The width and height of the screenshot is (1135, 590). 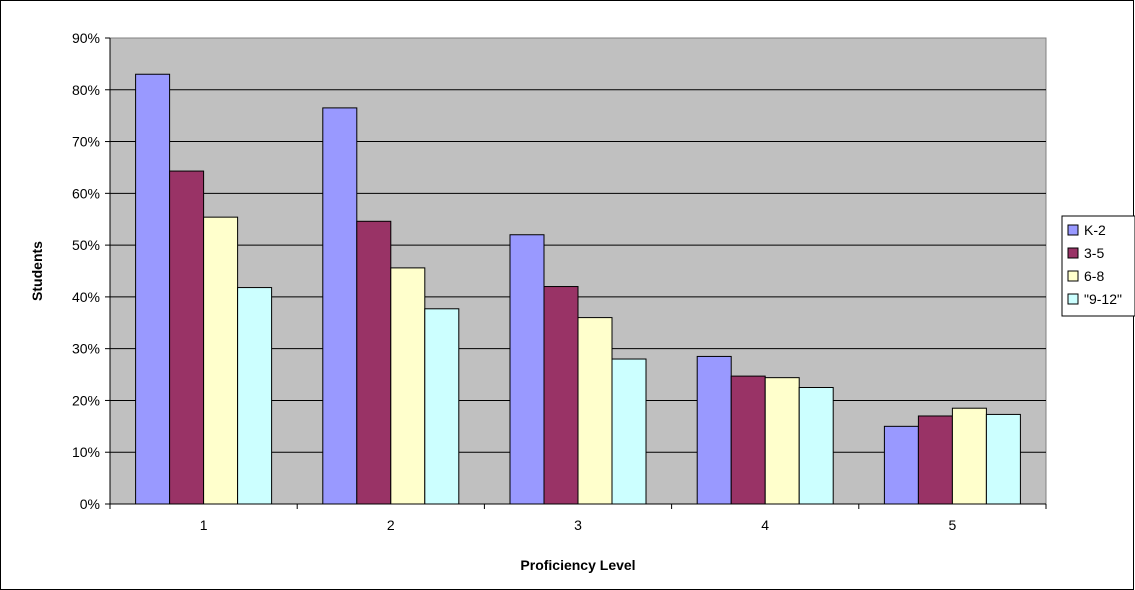 What do you see at coordinates (91, 271) in the screenshot?
I see `y-axis-ticks: 0% 10% 20% 30% 40% 50% 60% 70% 80% 90%` at bounding box center [91, 271].